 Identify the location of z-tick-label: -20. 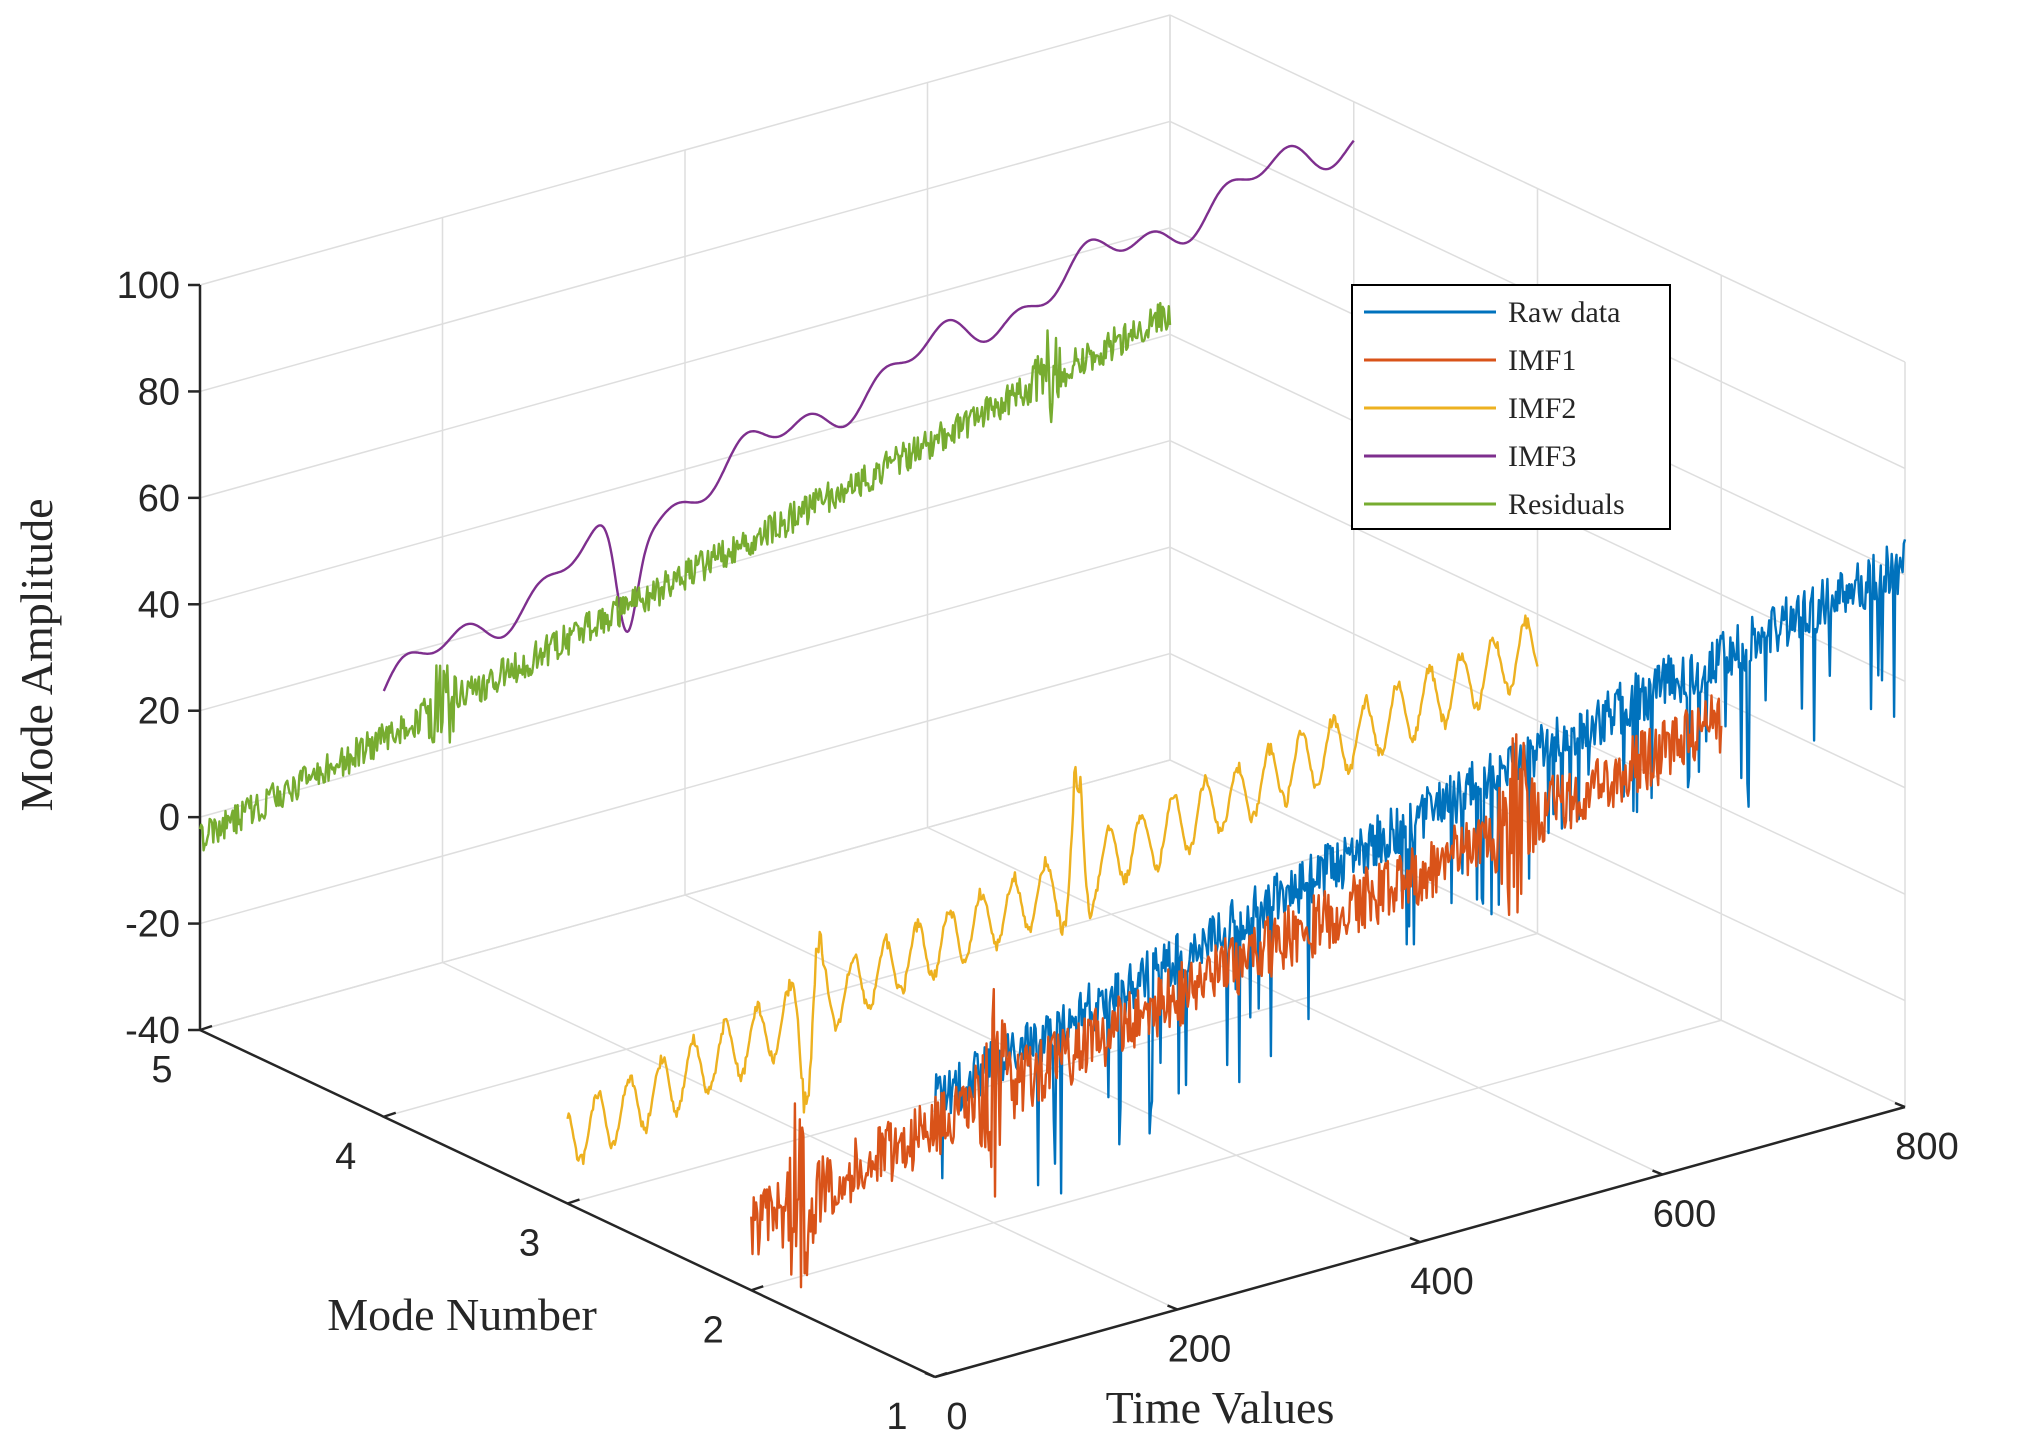
(152, 925).